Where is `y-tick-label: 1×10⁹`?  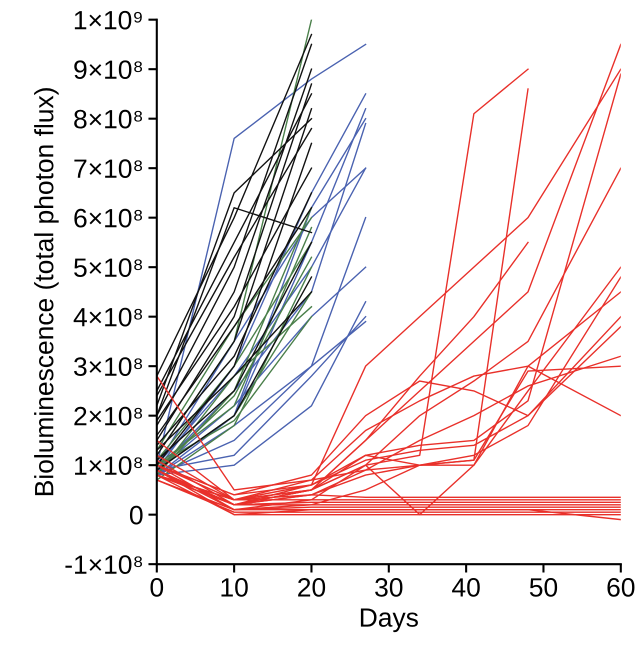 y-tick-label: 1×10⁹ is located at coordinates (108, 20).